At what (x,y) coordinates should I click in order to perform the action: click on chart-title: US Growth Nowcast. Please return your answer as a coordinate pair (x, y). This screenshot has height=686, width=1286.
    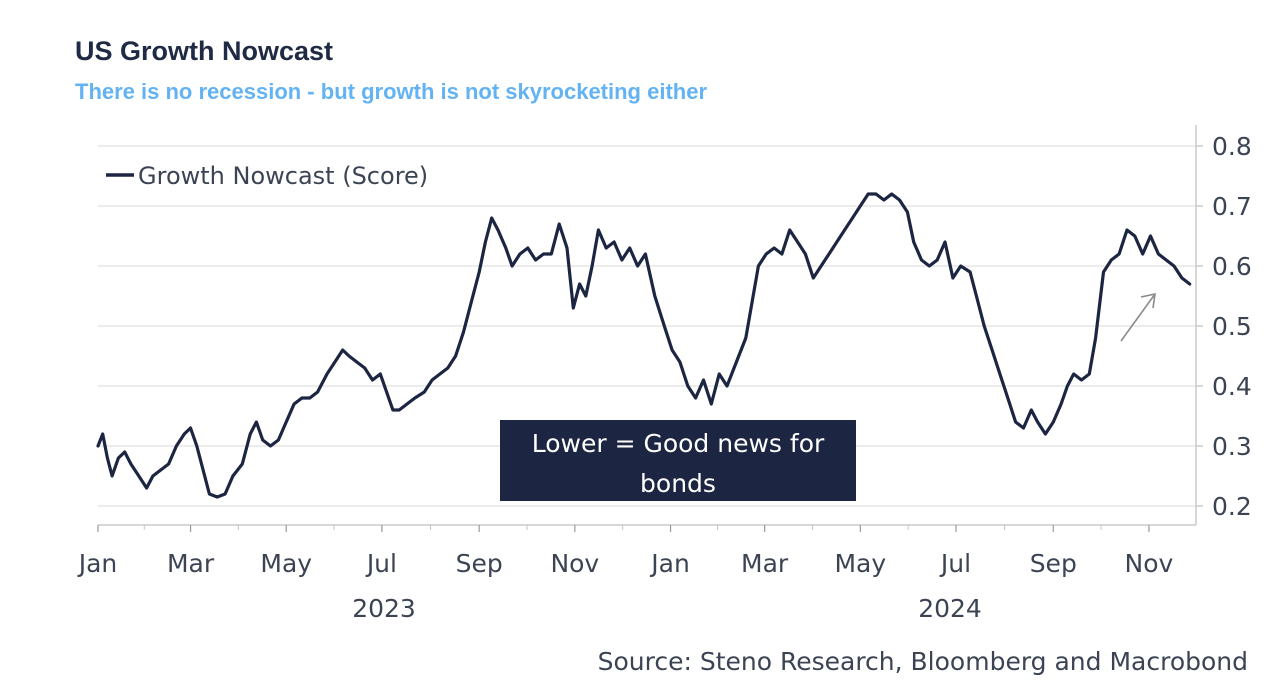
    Looking at the image, I should click on (204, 51).